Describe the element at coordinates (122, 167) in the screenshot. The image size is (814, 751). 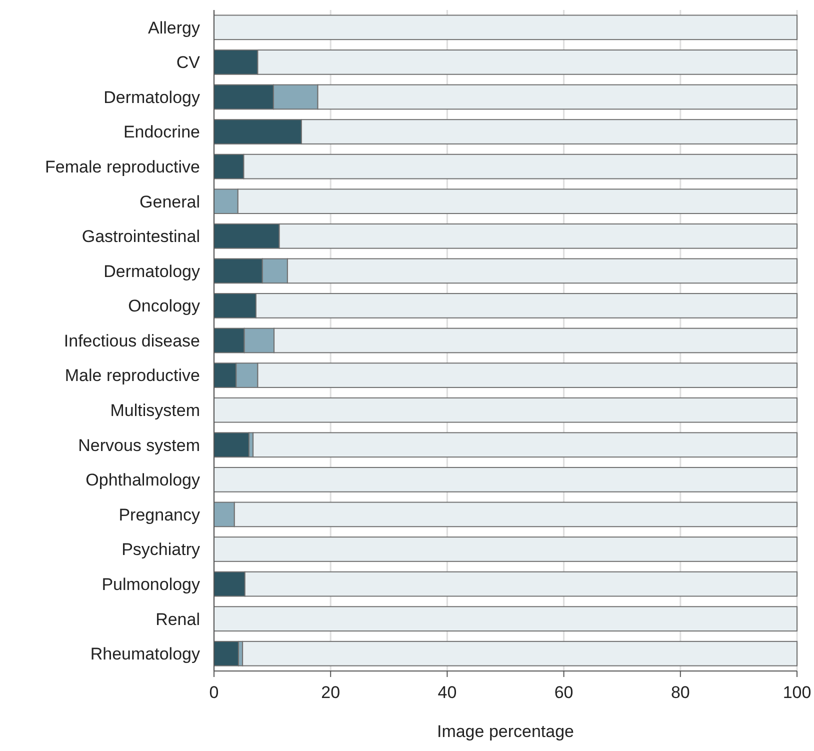
I see `y-tick-label: Female reproductive` at that location.